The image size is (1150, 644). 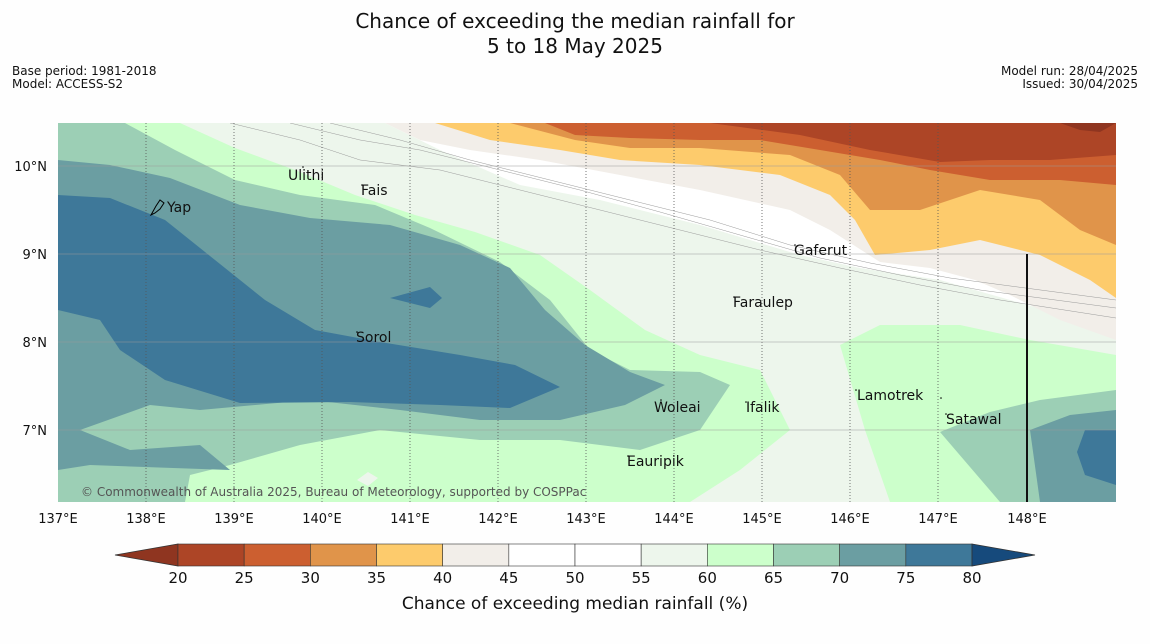 I want to click on colorbar-over-arrow, so click(x=1003, y=555).